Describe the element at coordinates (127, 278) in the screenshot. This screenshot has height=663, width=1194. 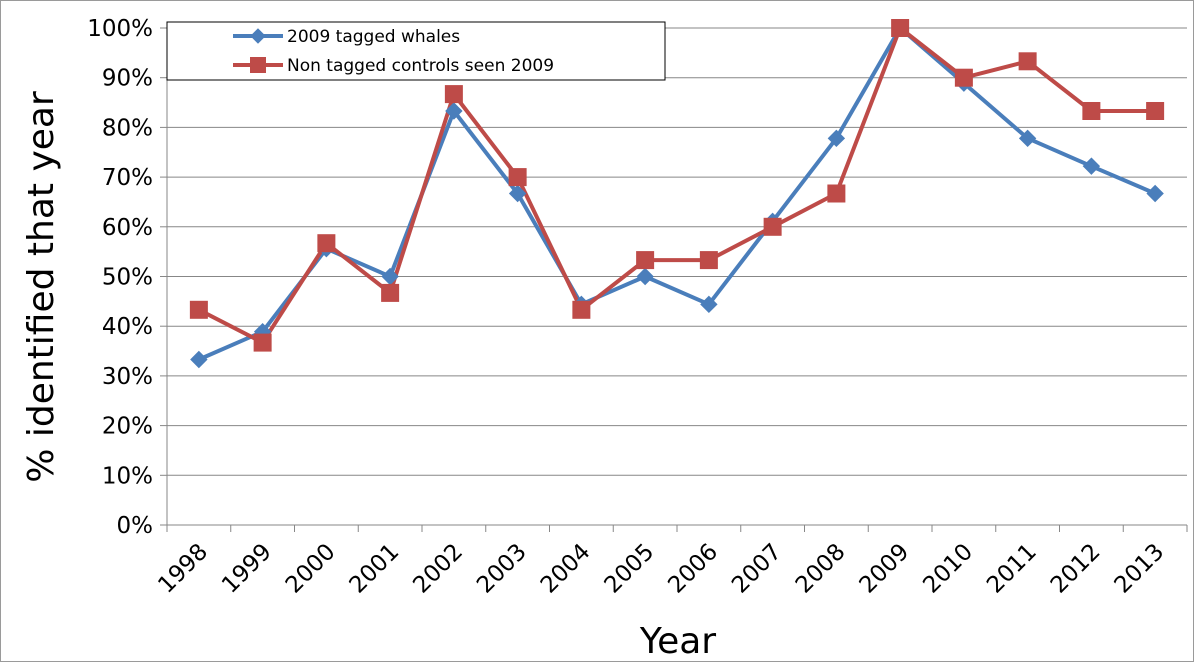
I see `y-tick-label: 50%` at that location.